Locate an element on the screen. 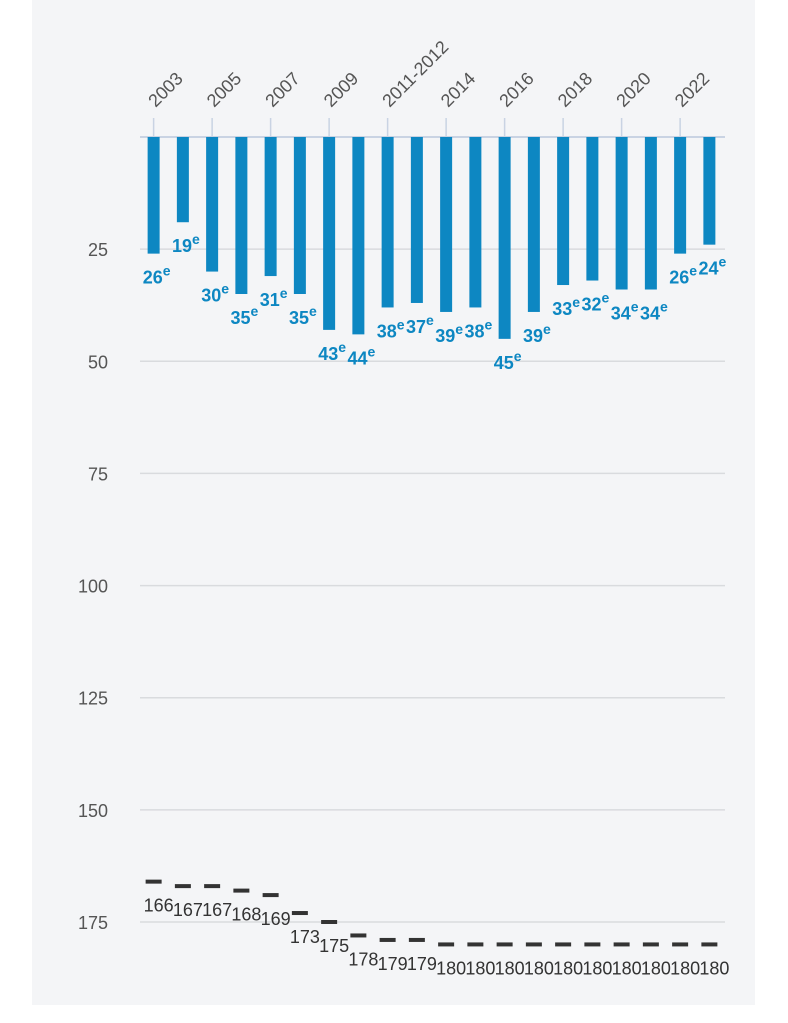 Image resolution: width=788 pixels, height=1023 pixels. x-tick-label: 2020 is located at coordinates (633, 89).